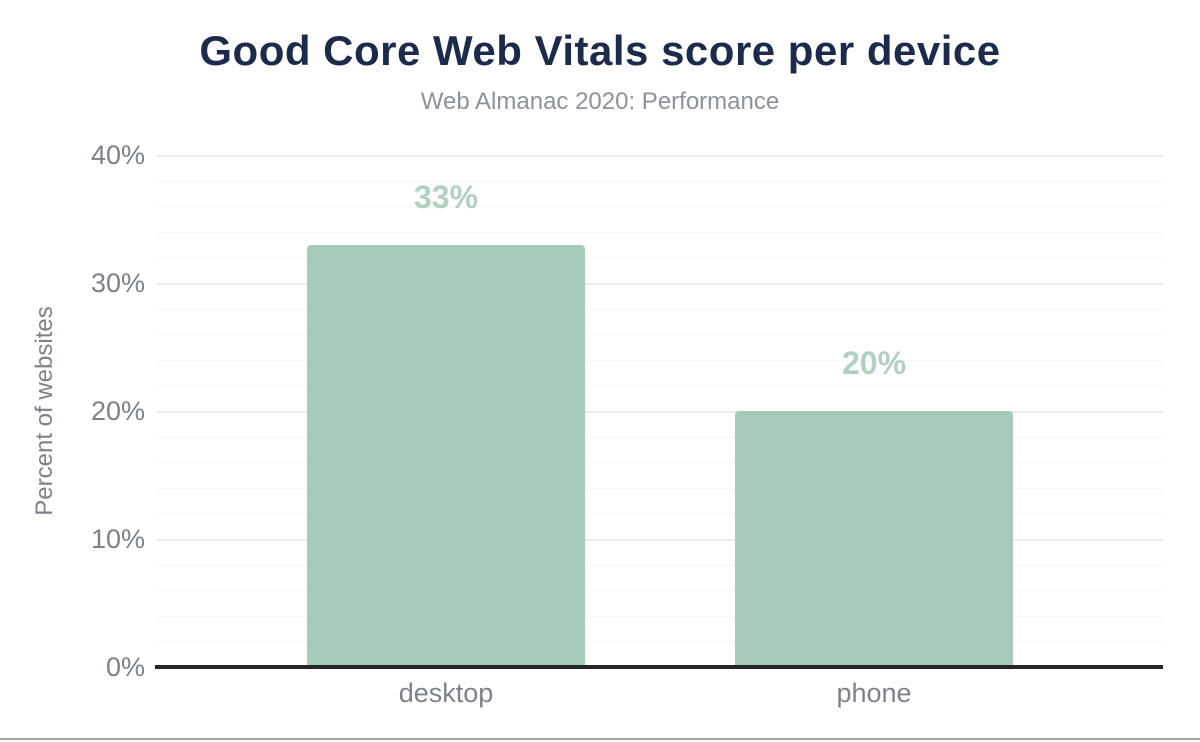  I want to click on x-tick-desktop: desktop, so click(446, 693).